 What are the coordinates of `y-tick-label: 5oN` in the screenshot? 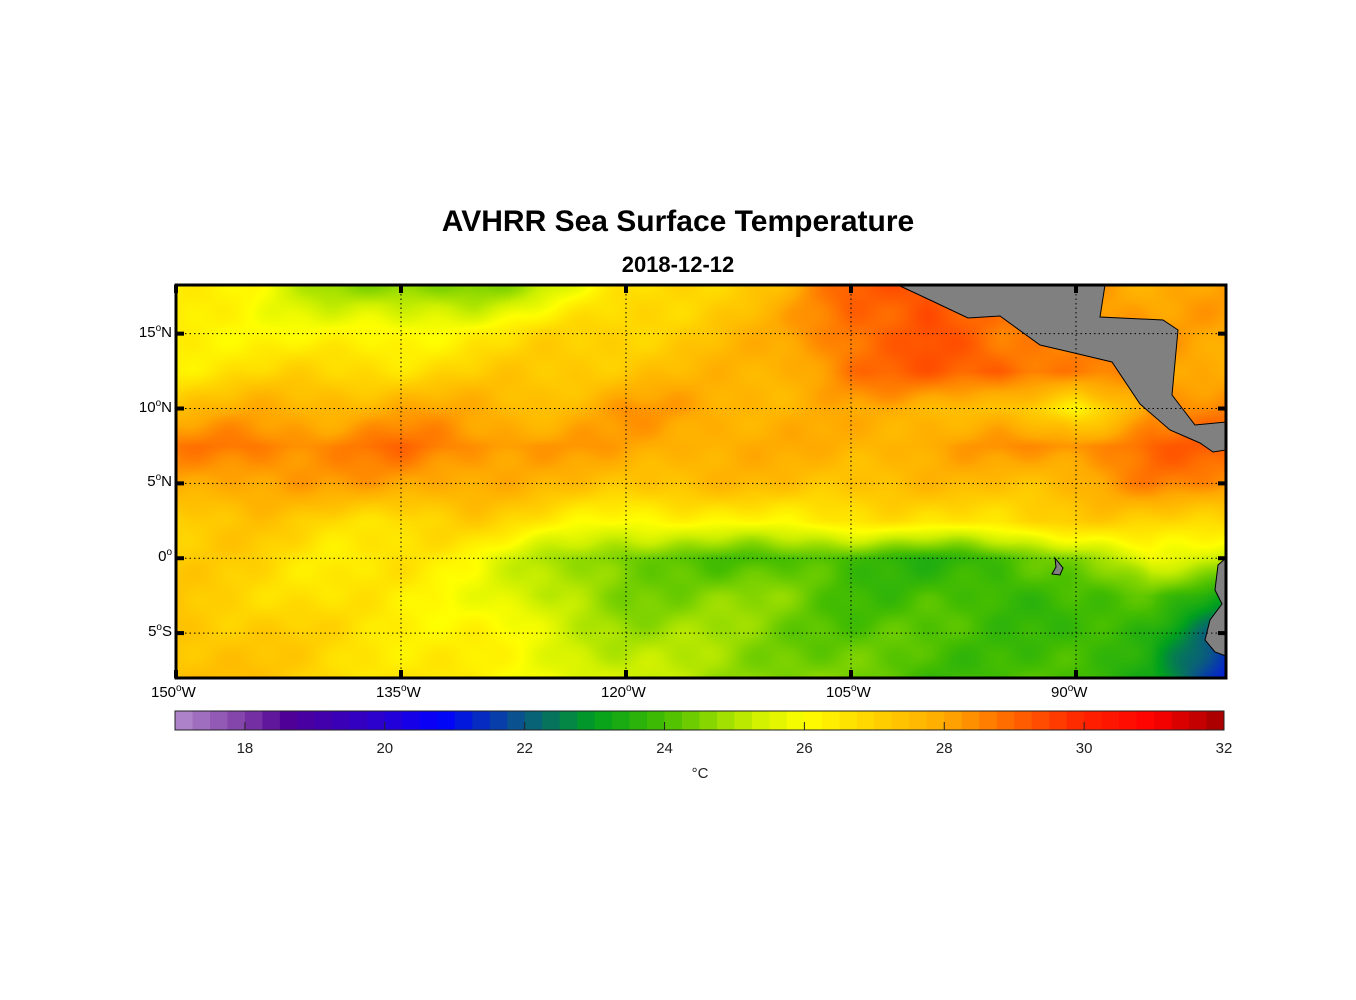 It's located at (159, 481).